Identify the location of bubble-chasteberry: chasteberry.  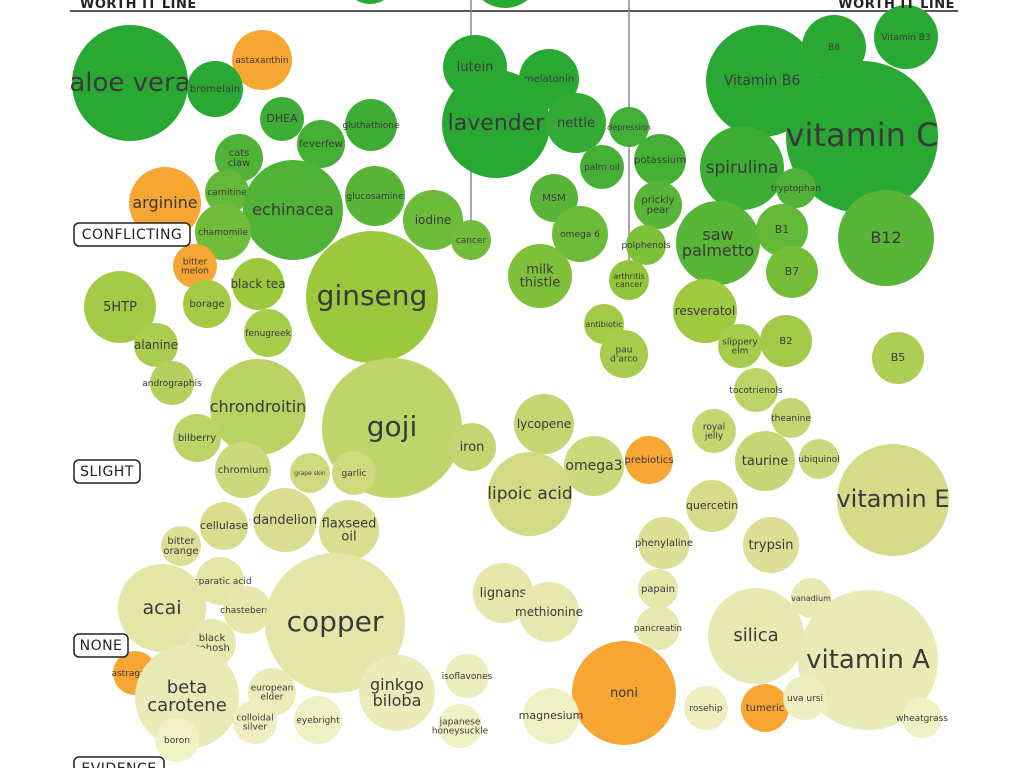
(247, 610).